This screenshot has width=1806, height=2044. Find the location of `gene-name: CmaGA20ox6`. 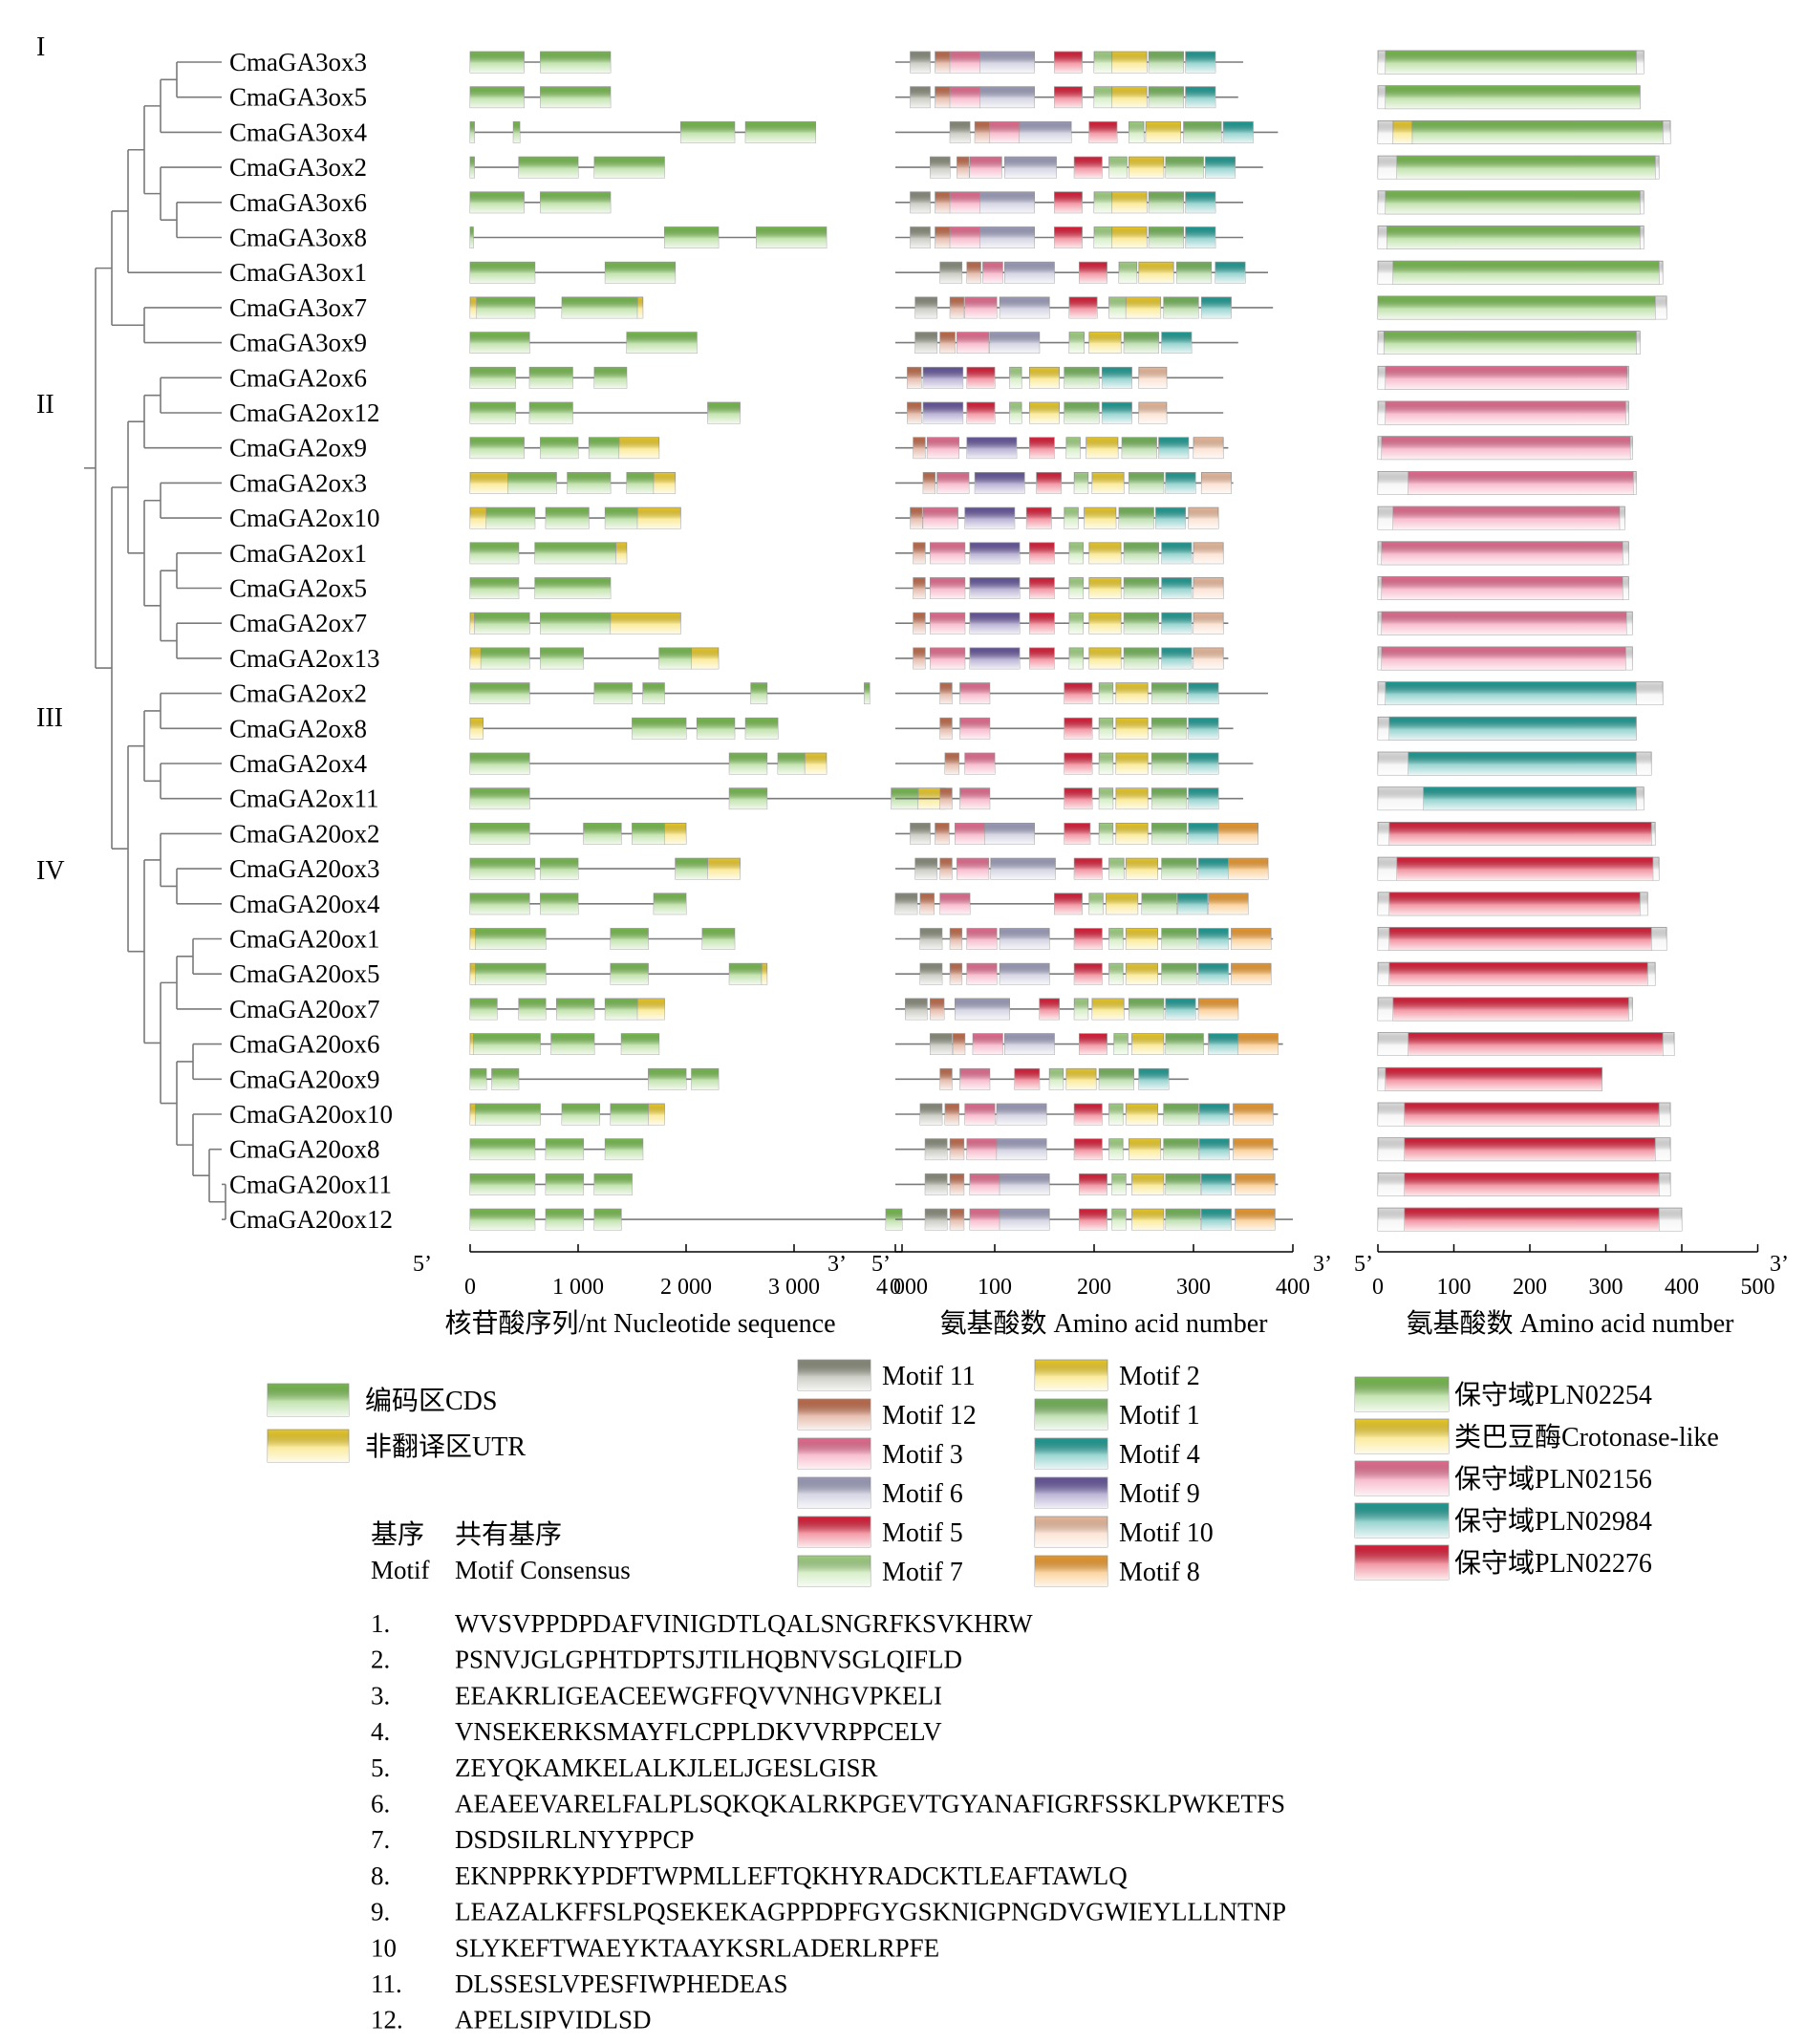

gene-name: CmaGA20ox6 is located at coordinates (305, 1044).